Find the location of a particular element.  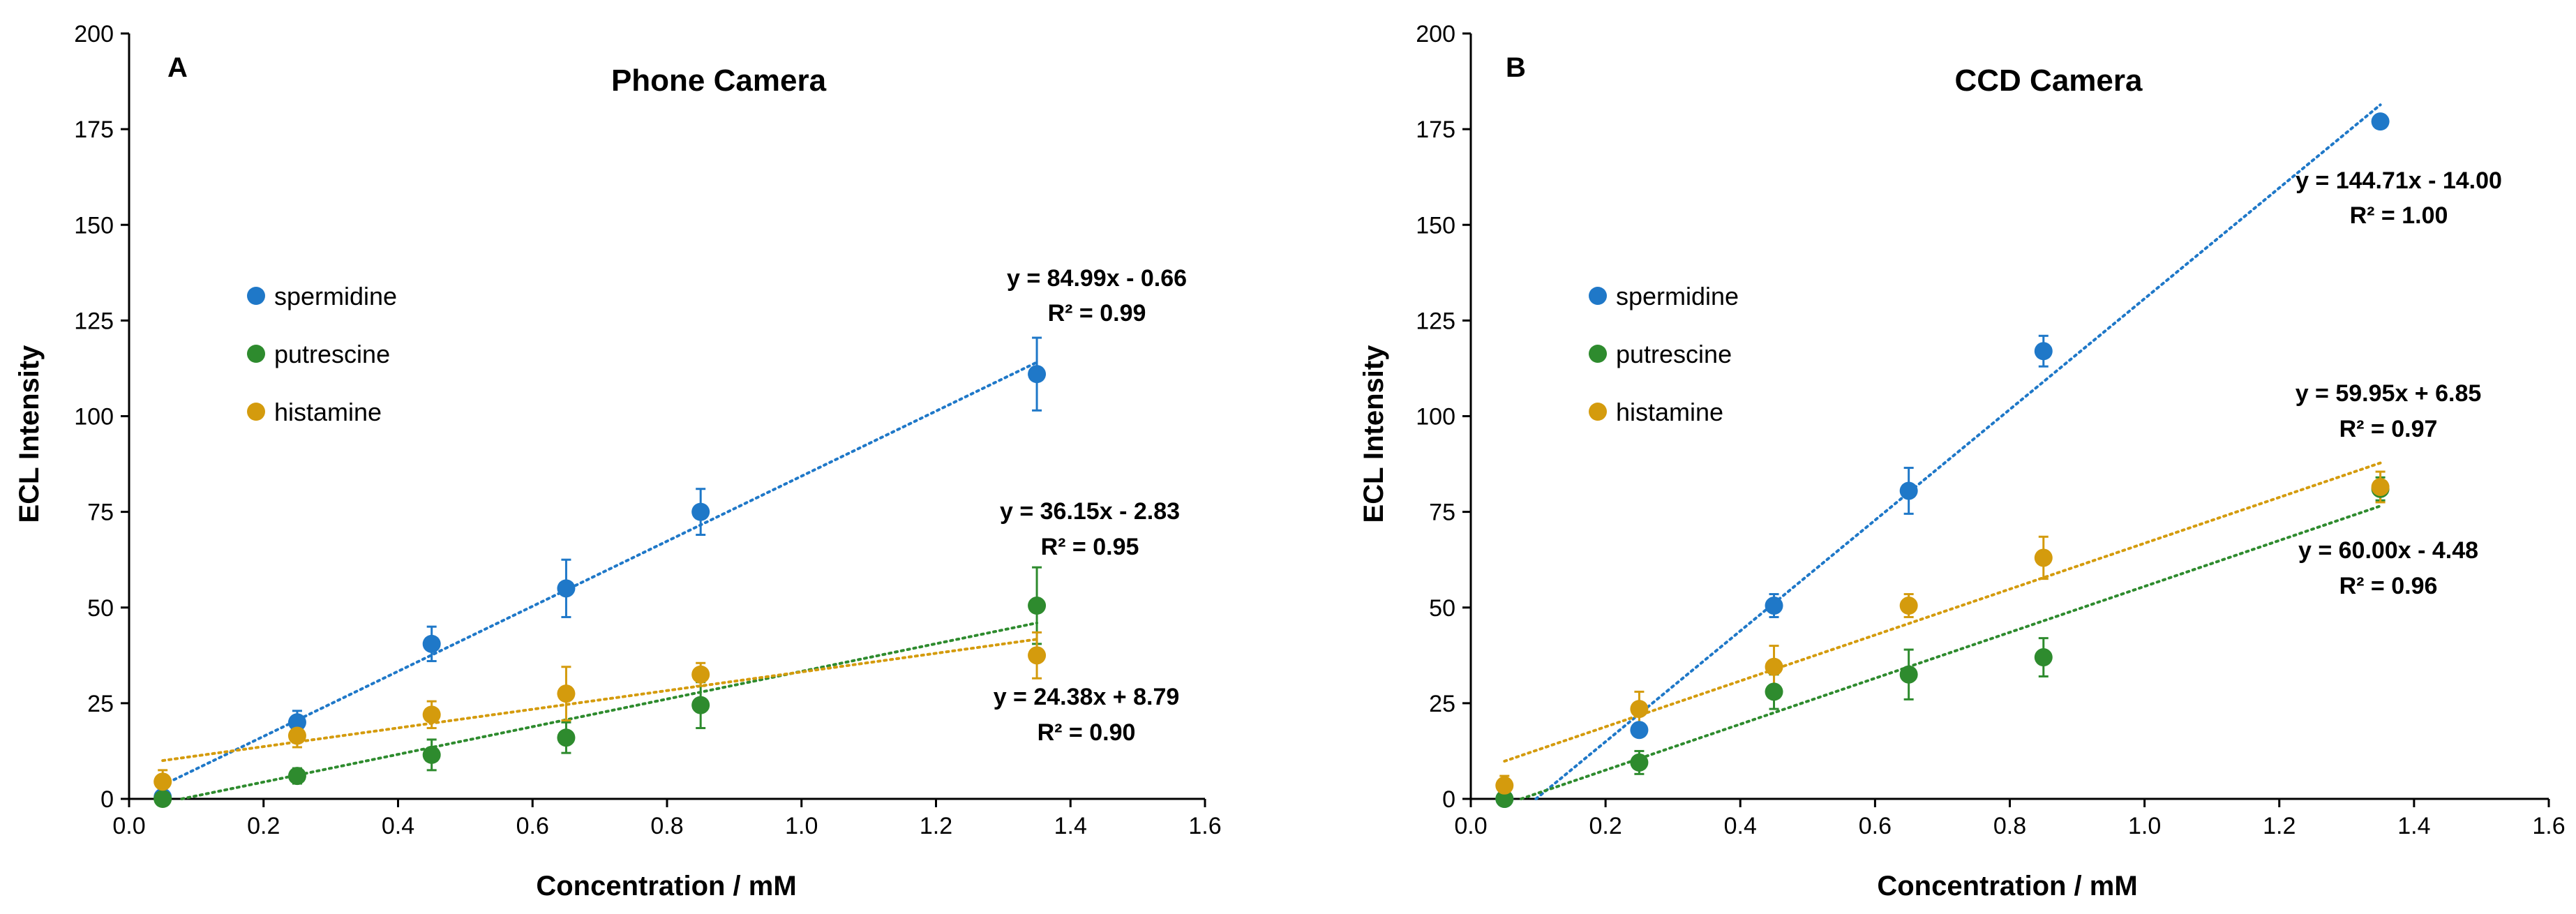

r2-spermidine: R² = 1.00 is located at coordinates (2399, 215).